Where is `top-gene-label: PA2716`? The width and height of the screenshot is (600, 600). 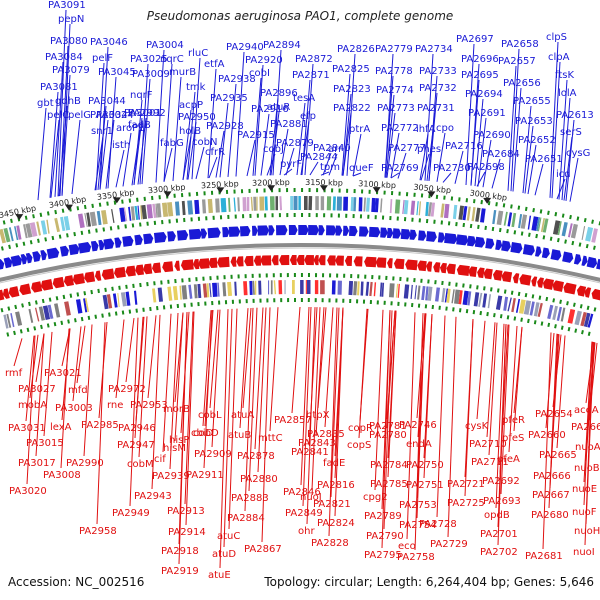
top-gene-label: PA2716 is located at coordinates (464, 146).